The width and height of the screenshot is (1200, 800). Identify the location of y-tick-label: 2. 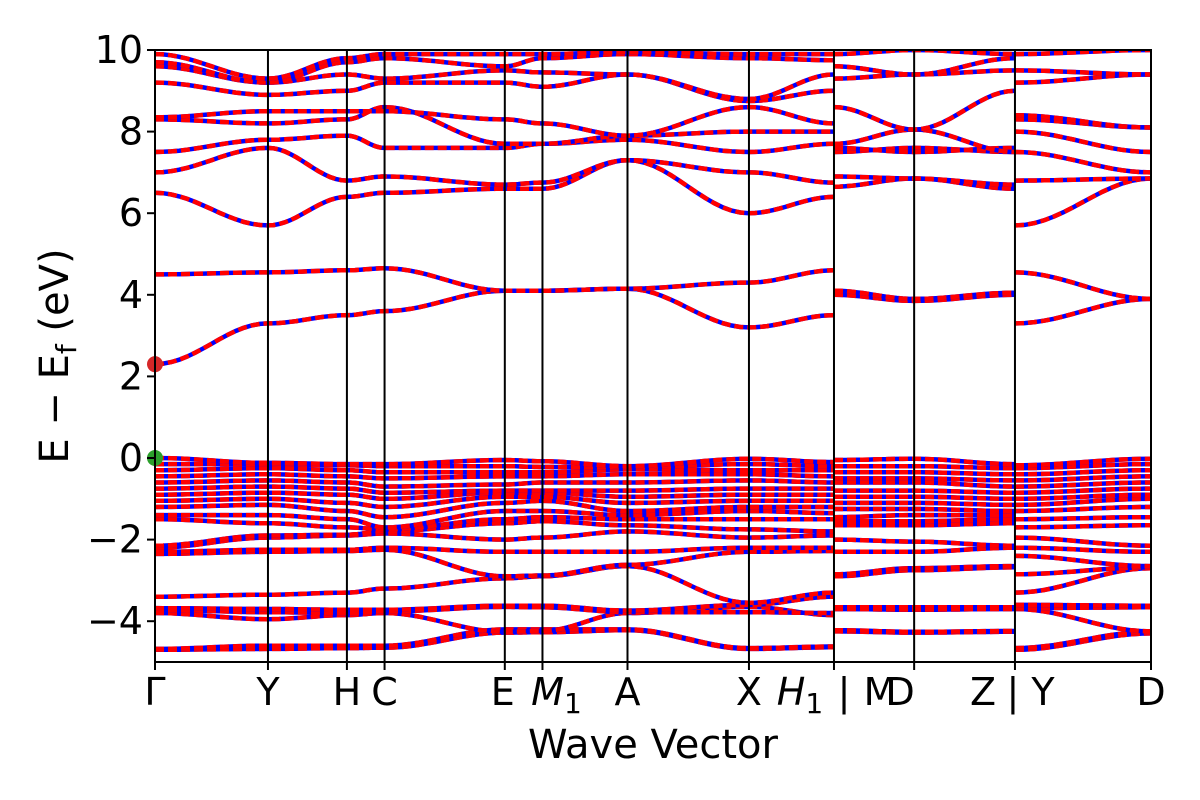
(131, 376).